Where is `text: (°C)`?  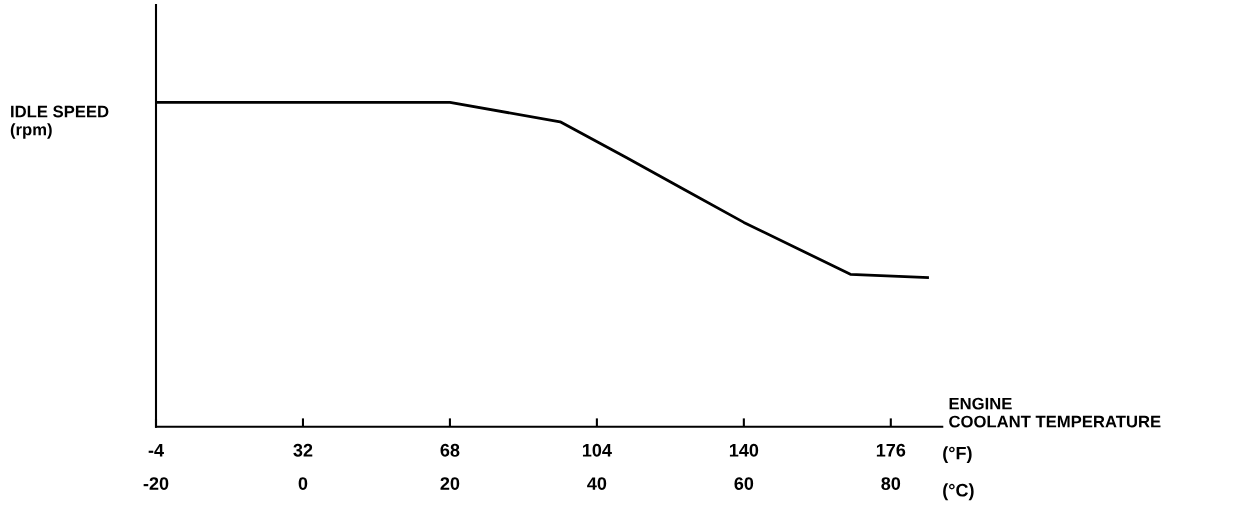
text: (°C) is located at coordinates (958, 492).